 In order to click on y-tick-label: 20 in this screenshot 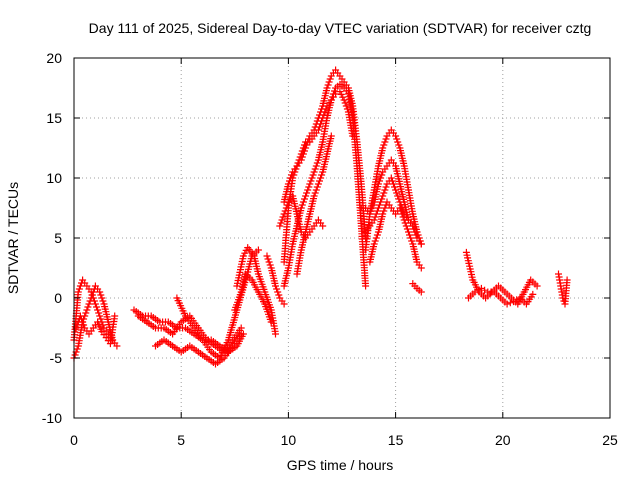, I will do `click(54, 58)`.